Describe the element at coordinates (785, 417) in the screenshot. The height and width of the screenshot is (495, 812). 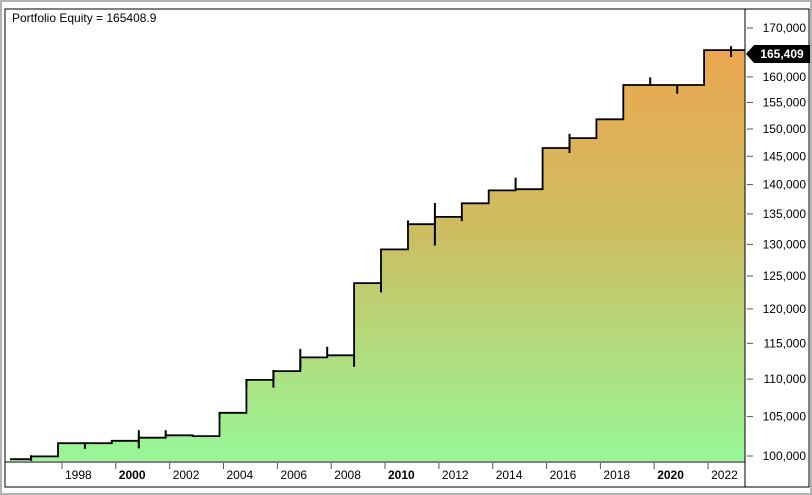
I see `y-axis-label: 105,000` at that location.